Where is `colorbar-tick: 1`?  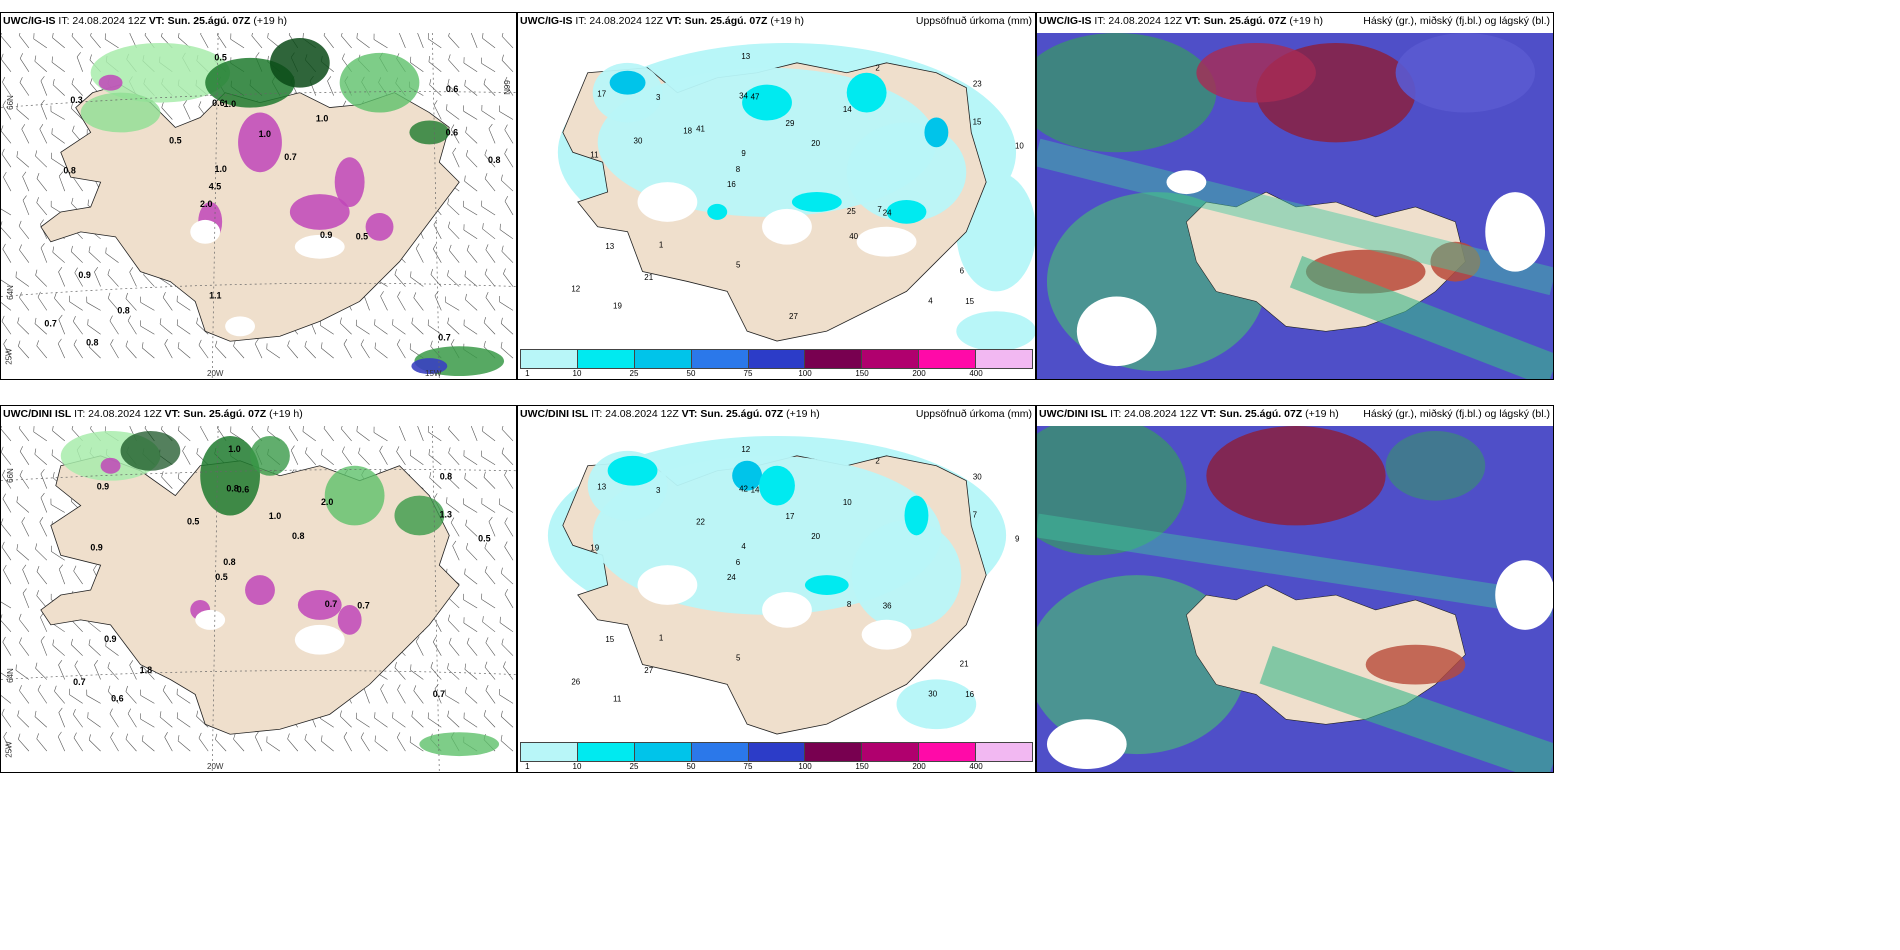
colorbar-tick: 1 is located at coordinates (527, 766).